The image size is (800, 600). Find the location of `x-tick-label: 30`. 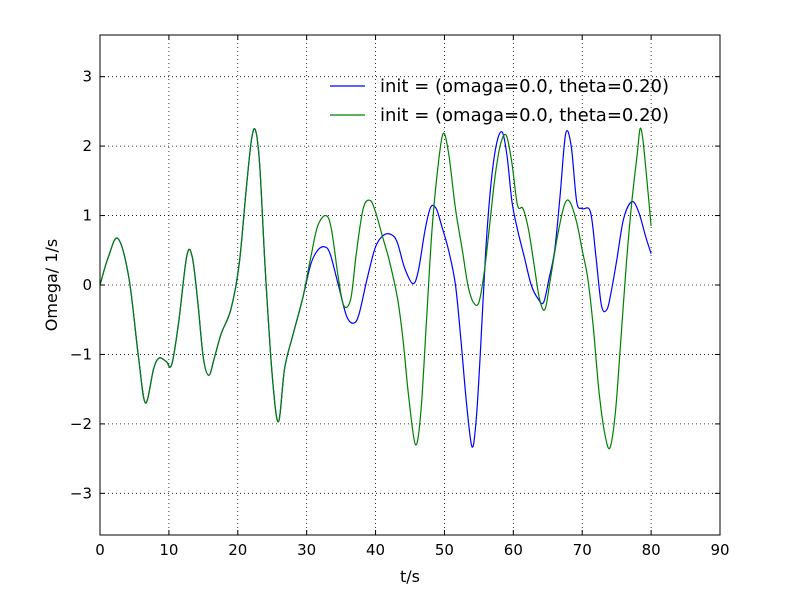

x-tick-label: 30 is located at coordinates (306, 550).